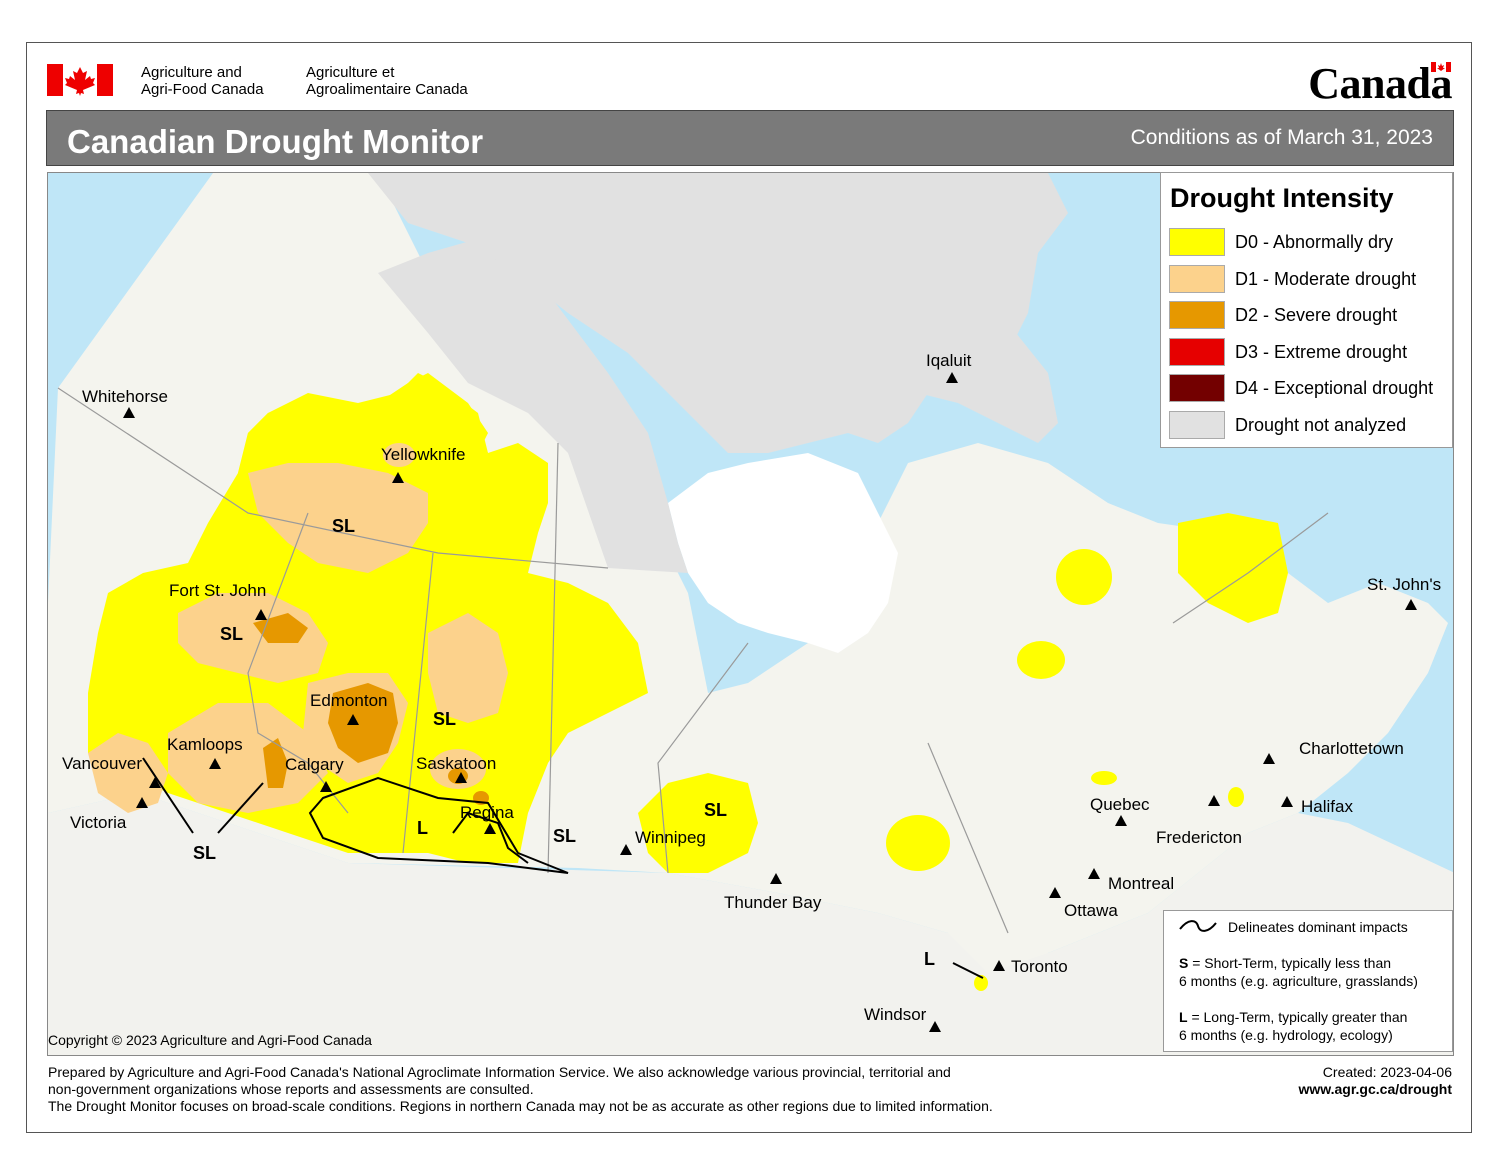  What do you see at coordinates (487, 812) in the screenshot?
I see `city-regina: Regina` at bounding box center [487, 812].